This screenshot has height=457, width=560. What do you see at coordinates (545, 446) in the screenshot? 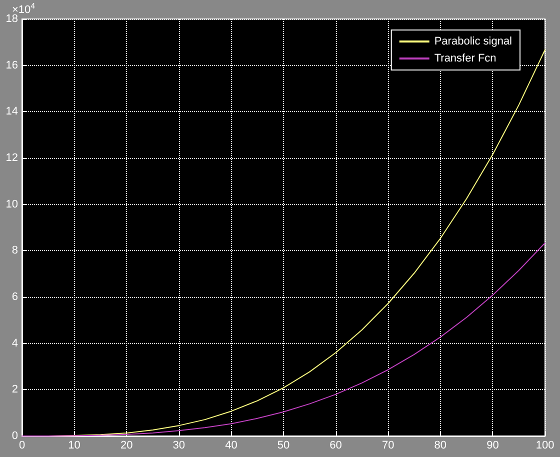
I see `x-tick-label: 100` at bounding box center [545, 446].